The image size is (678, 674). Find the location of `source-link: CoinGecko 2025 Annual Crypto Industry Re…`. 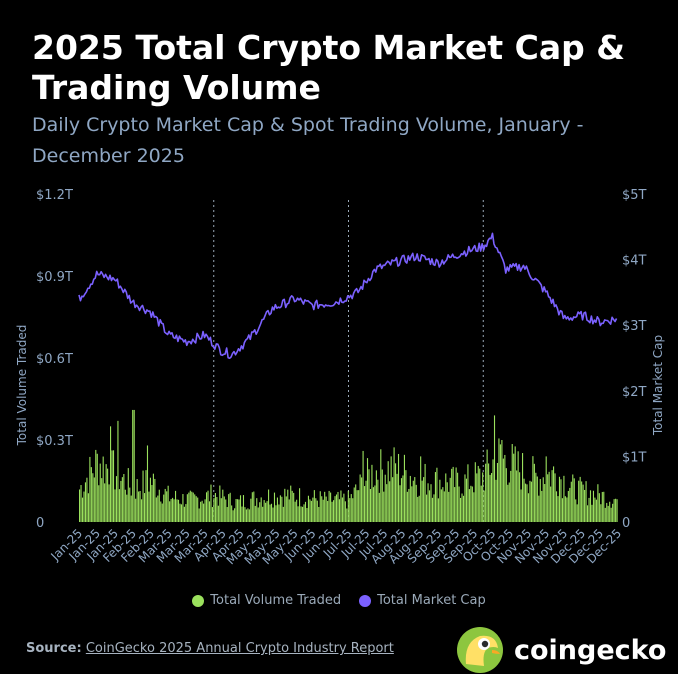

source-link: CoinGecko 2025 Annual Crypto Industry Re… is located at coordinates (239, 648).